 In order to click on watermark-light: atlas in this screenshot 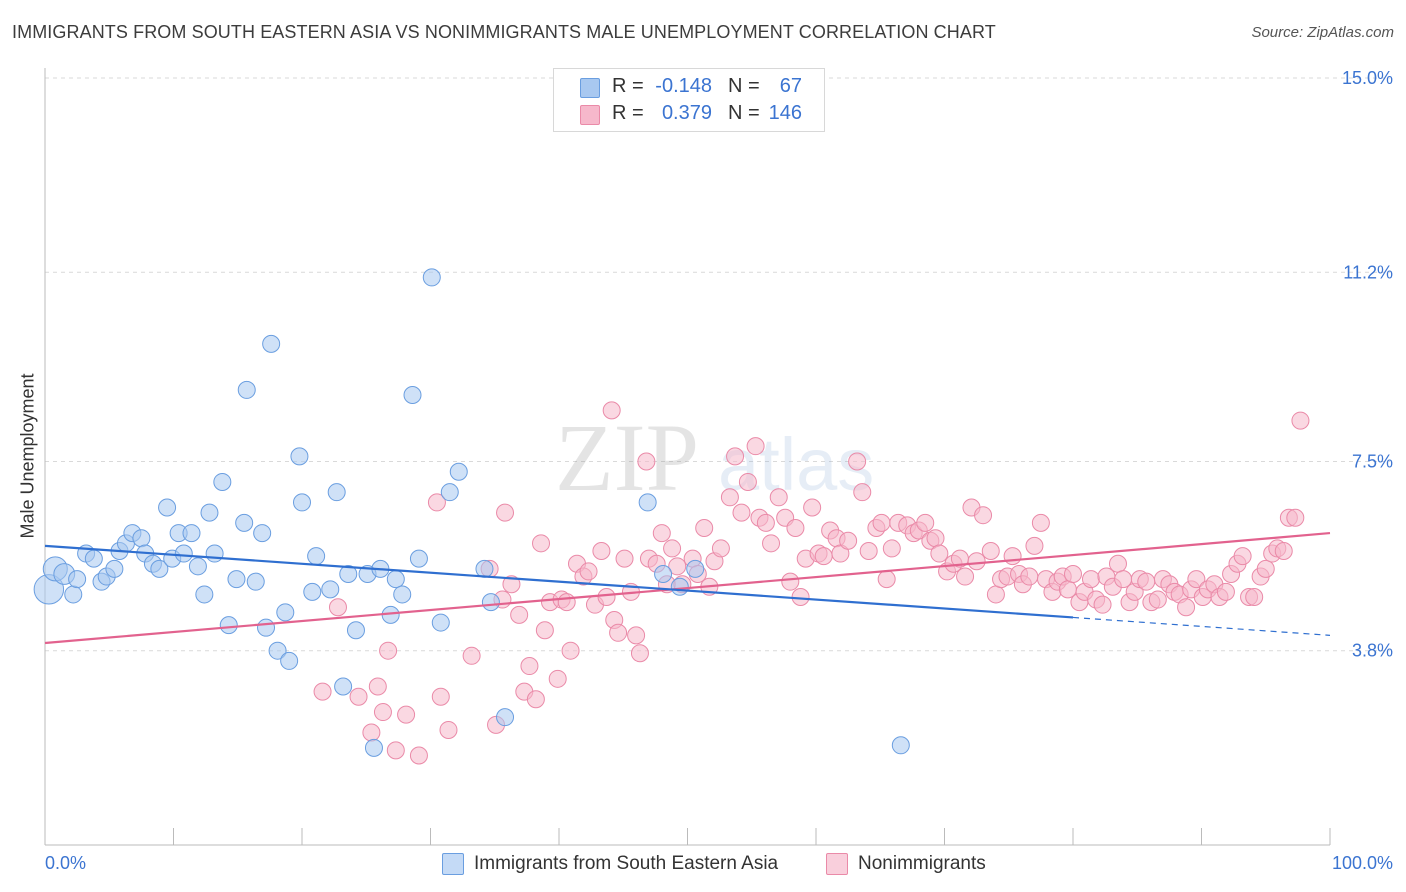, I will do `click(796, 464)`.